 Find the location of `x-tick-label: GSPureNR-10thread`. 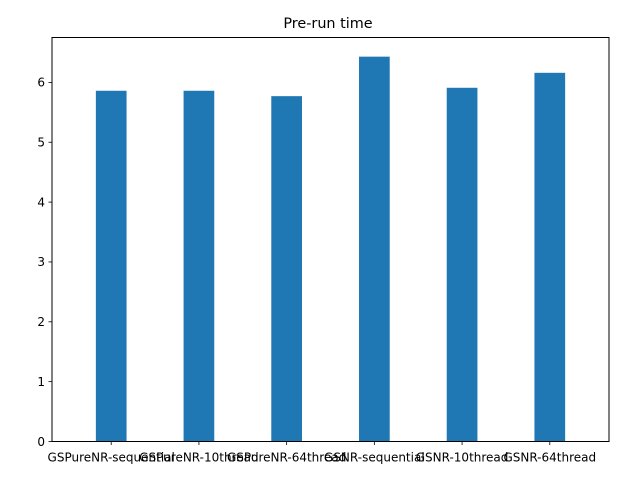

x-tick-label: GSPureNR-10thread is located at coordinates (198, 458).